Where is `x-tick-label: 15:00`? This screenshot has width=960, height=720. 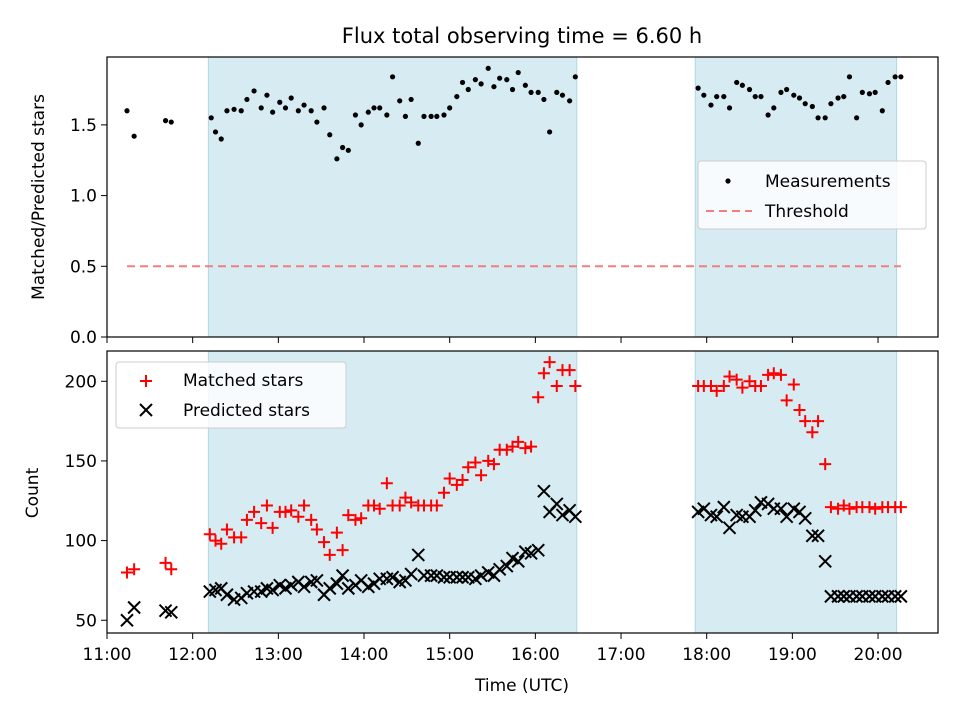 x-tick-label: 15:00 is located at coordinates (449, 655).